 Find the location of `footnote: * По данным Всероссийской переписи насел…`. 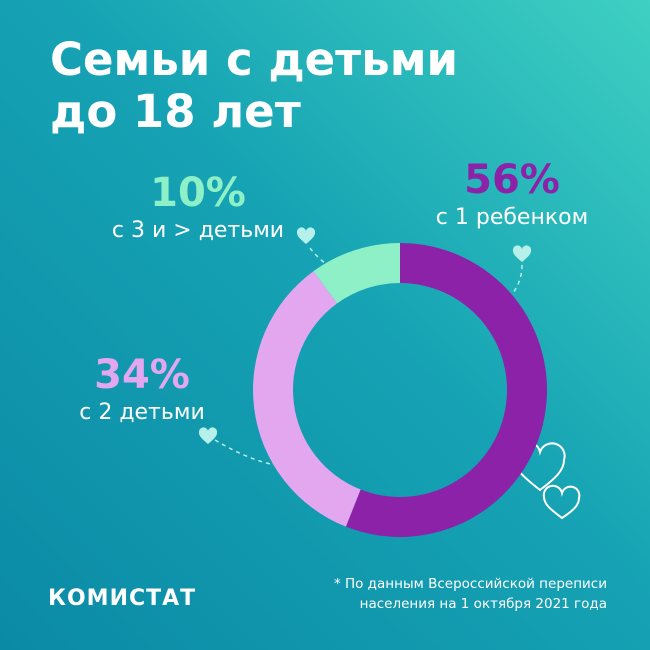

footnote: * По данным Всероссийской переписи насел… is located at coordinates (470, 594).